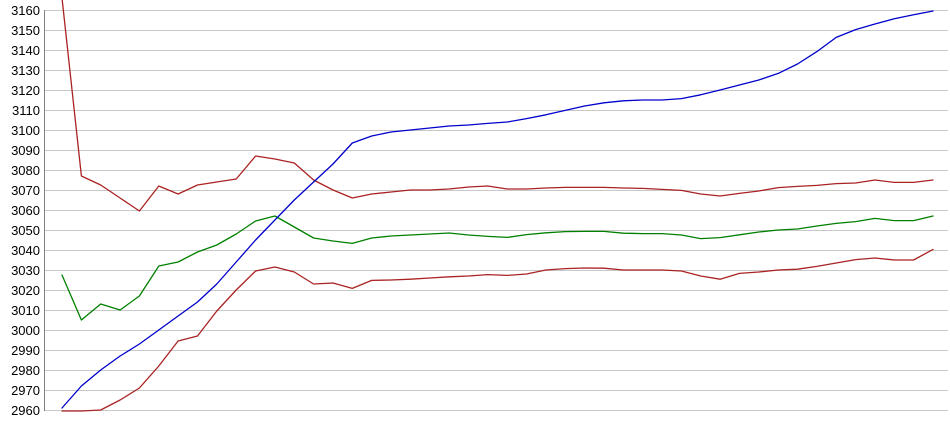  I want to click on y-axis-label: 2980, so click(25, 370).